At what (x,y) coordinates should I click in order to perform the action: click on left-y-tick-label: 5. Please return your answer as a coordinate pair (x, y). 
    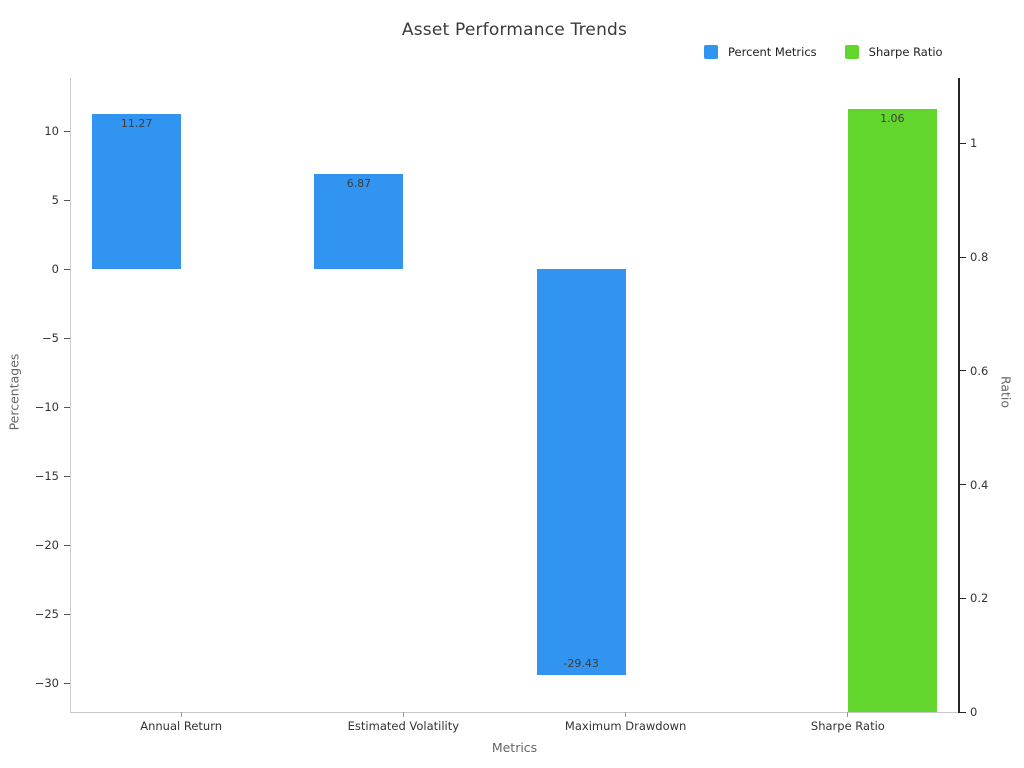
    Looking at the image, I should click on (55, 200).